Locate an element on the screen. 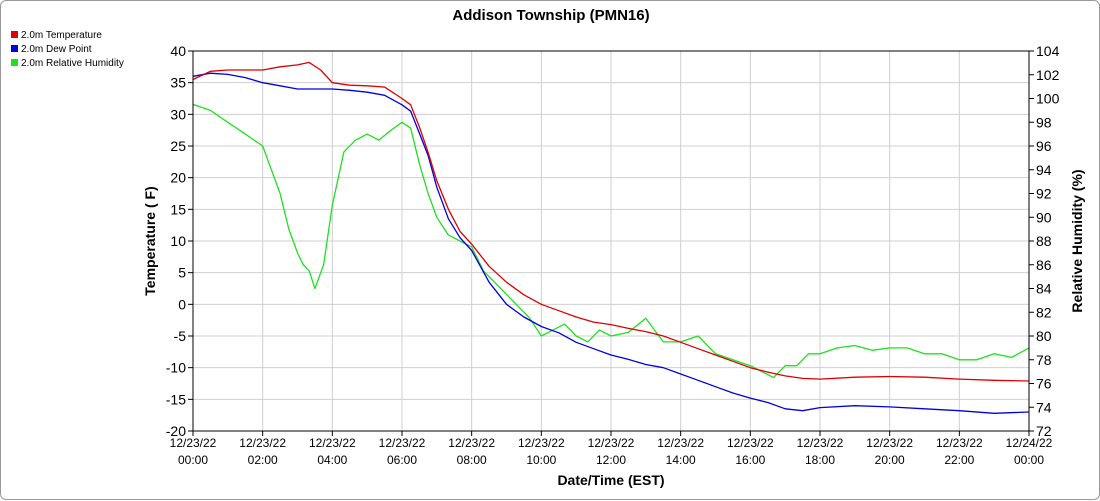  y2-tick-label: 96 is located at coordinates (1044, 146).